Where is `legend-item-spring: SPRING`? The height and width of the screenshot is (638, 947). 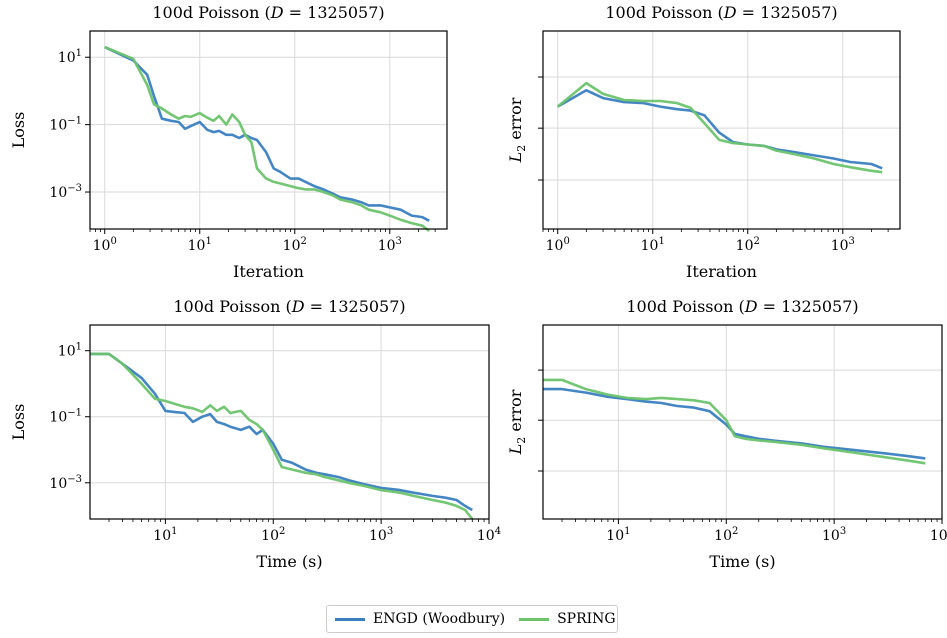
legend-item-spring: SPRING is located at coordinates (567, 619).